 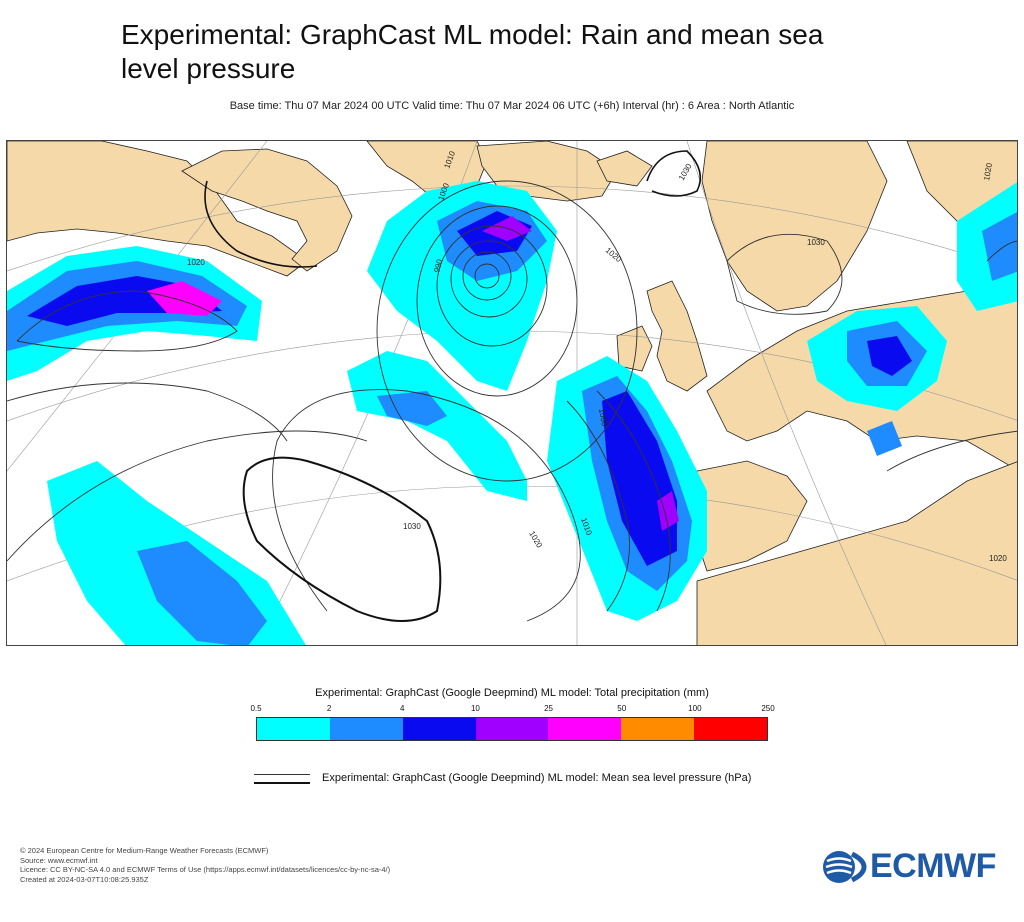 I want to click on msl-legend-line-sample, so click(x=283, y=780).